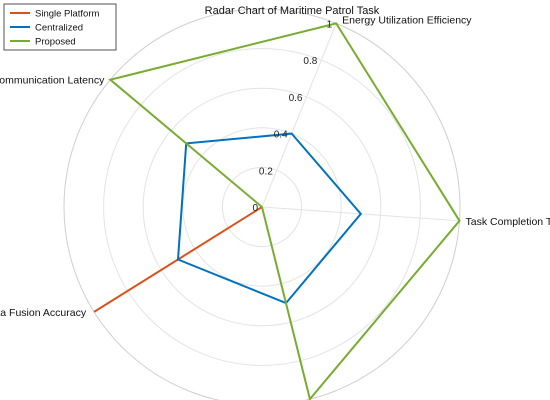  Describe the element at coordinates (508, 222) in the screenshot. I see `axis-label: Task Completion Time` at that location.